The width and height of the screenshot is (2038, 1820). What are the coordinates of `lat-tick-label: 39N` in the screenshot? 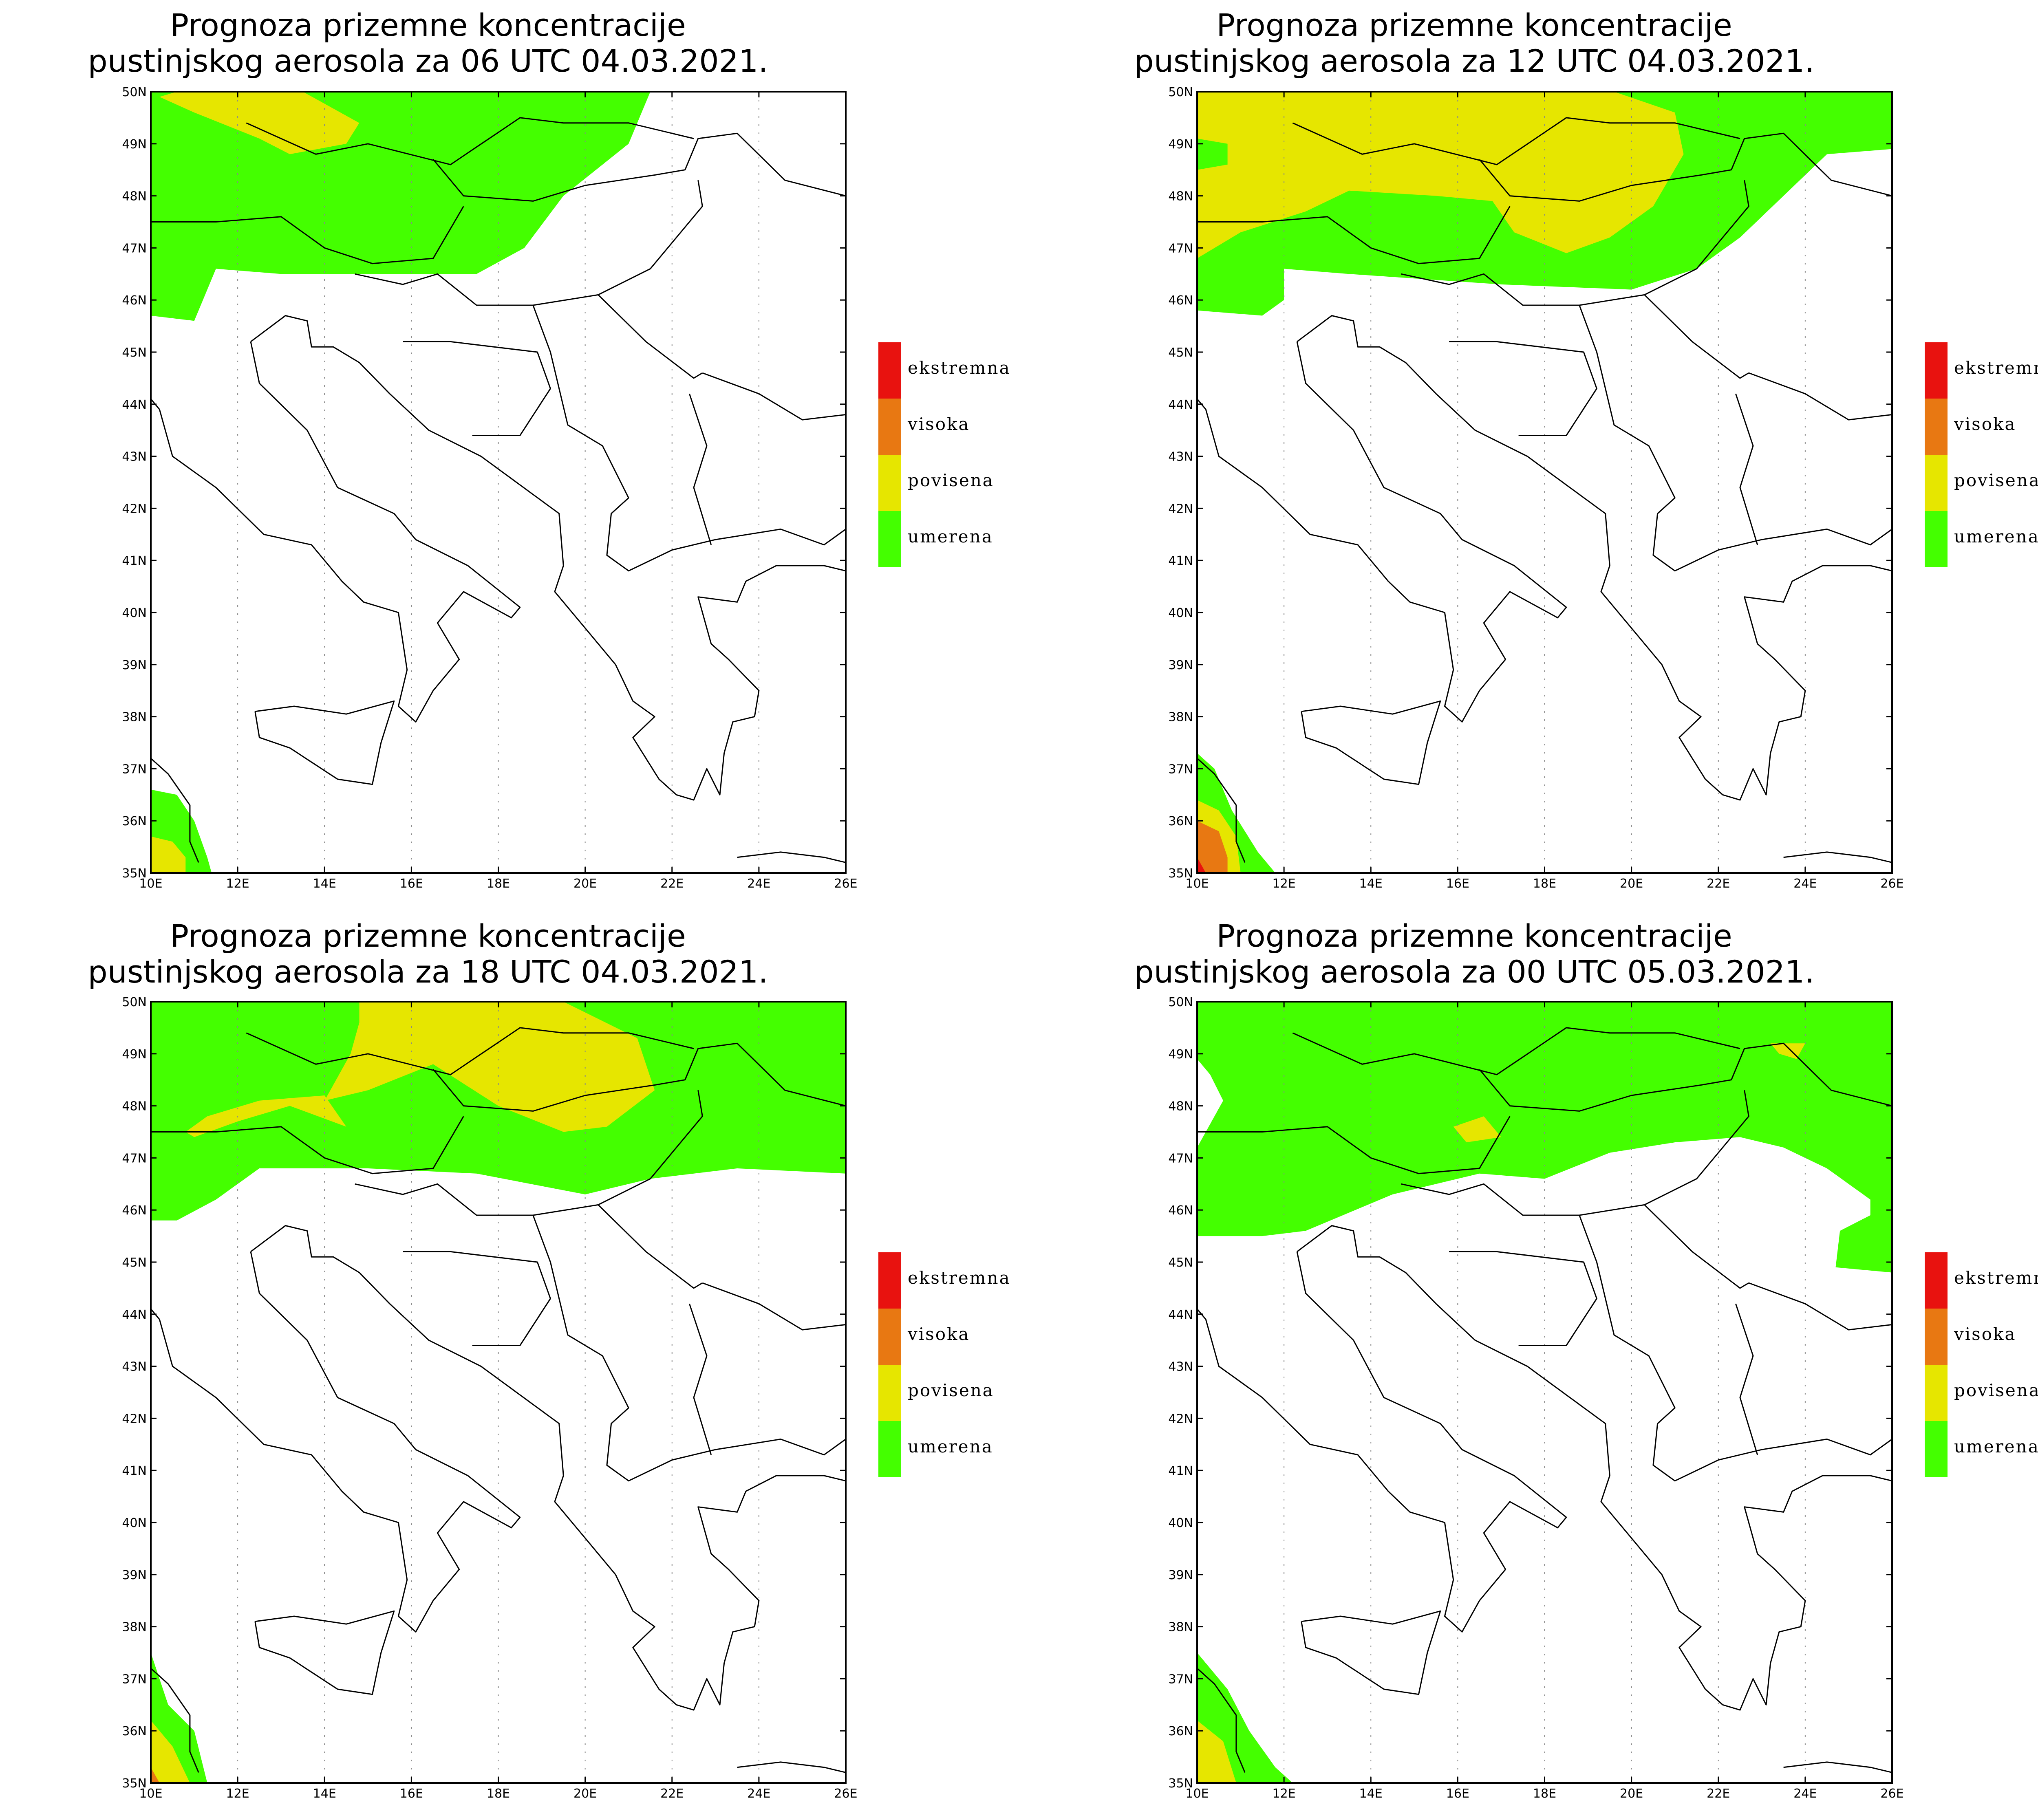 It's located at (134, 1575).